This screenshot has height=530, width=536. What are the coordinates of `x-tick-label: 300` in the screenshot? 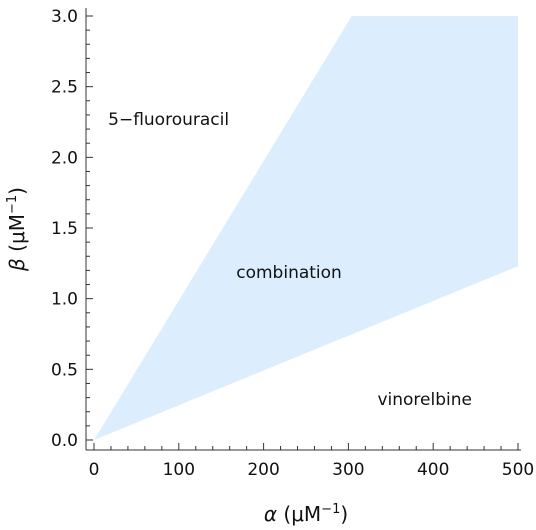 It's located at (348, 470).